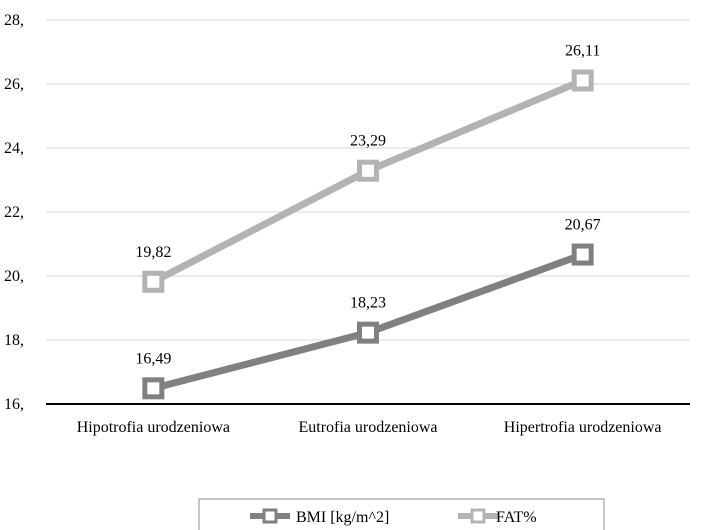  What do you see at coordinates (14, 276) in the screenshot?
I see `y-tick-label: 20,` at bounding box center [14, 276].